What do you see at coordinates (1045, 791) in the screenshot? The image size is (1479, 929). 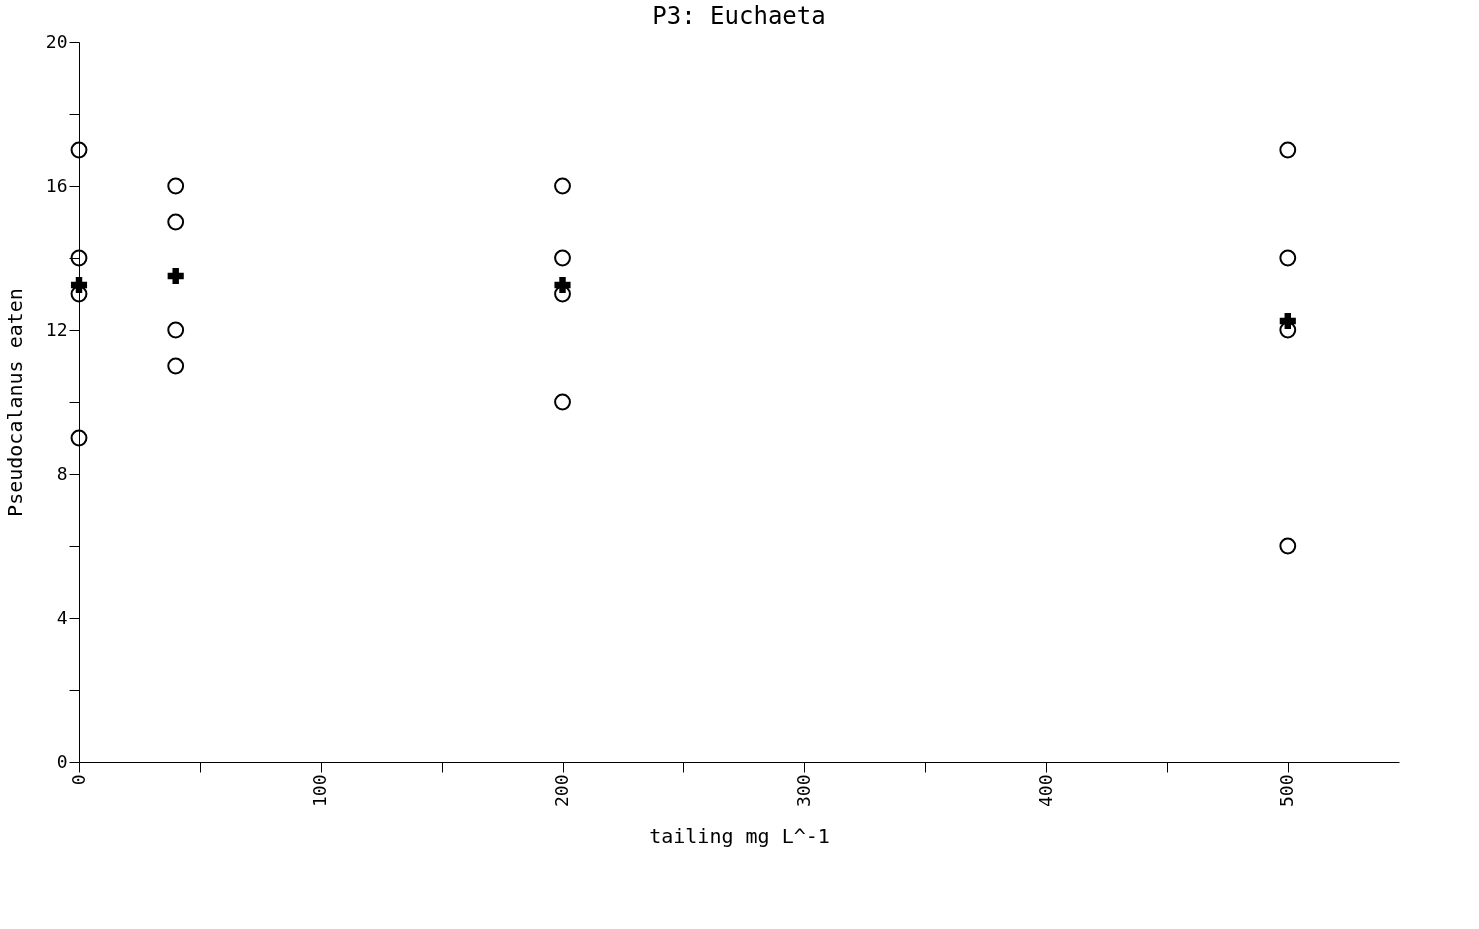 I see `x-tick-label: 400` at bounding box center [1045, 791].